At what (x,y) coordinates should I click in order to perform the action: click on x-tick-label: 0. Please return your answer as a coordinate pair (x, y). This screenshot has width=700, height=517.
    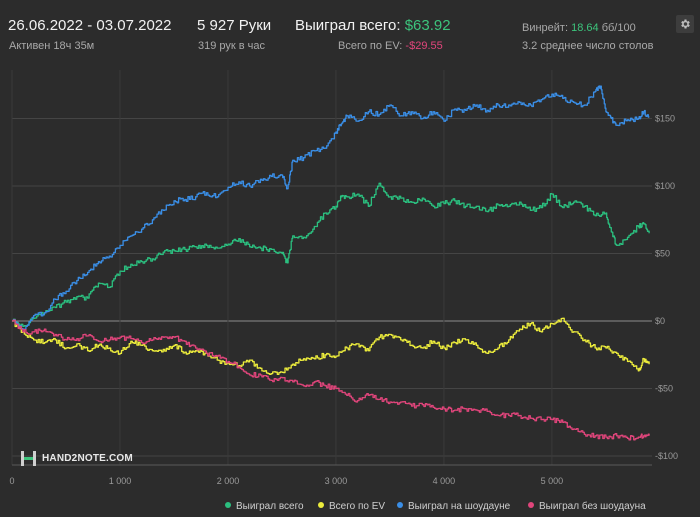
    Looking at the image, I should click on (11, 481).